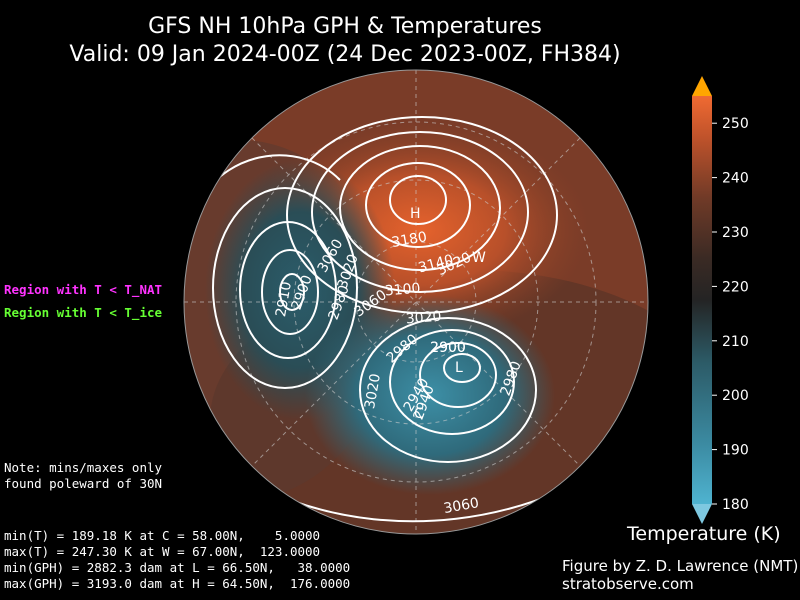  What do you see at coordinates (83, 483) in the screenshot?
I see `note-line2: found poleward of 30N` at bounding box center [83, 483].